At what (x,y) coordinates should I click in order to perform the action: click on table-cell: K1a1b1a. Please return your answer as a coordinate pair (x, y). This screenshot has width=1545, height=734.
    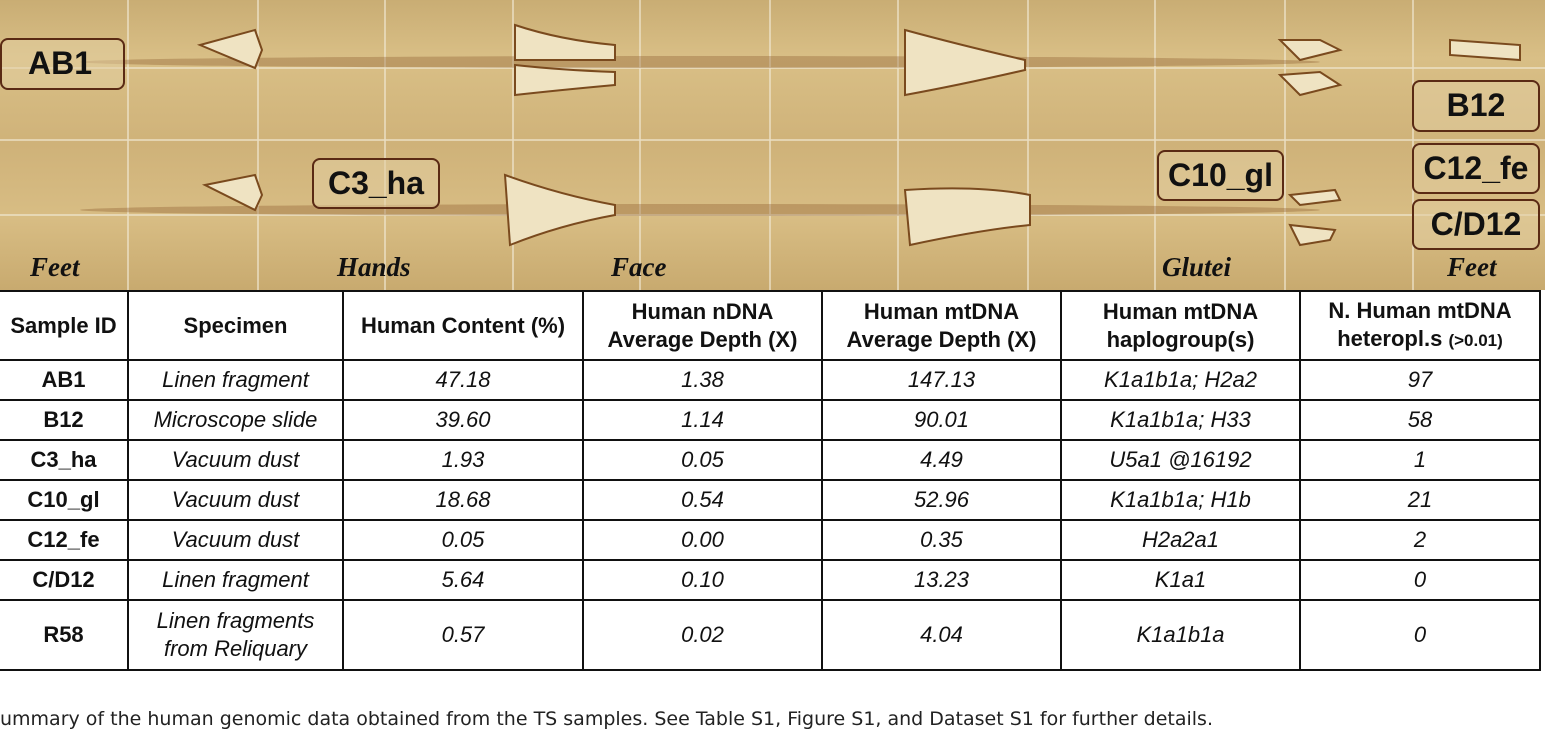
    Looking at the image, I should click on (1180, 635).